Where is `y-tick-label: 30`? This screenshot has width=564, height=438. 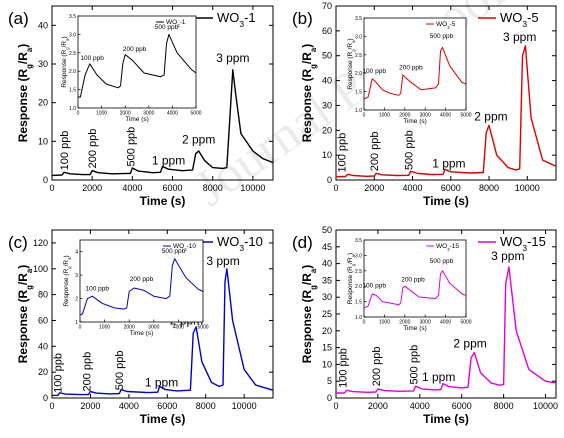
y-tick-label: 30 is located at coordinates (327, 105).